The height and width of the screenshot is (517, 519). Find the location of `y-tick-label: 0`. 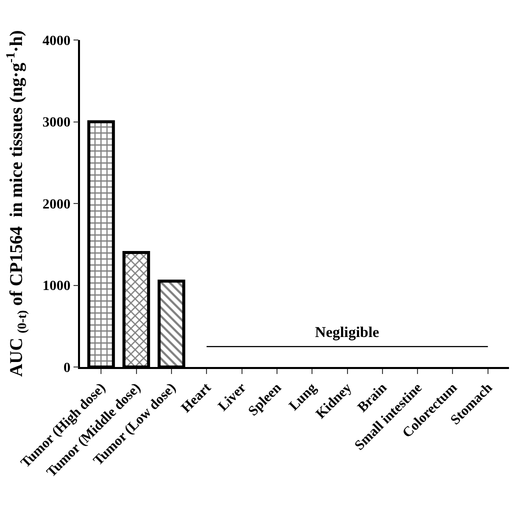

y-tick-label: 0 is located at coordinates (66, 368).